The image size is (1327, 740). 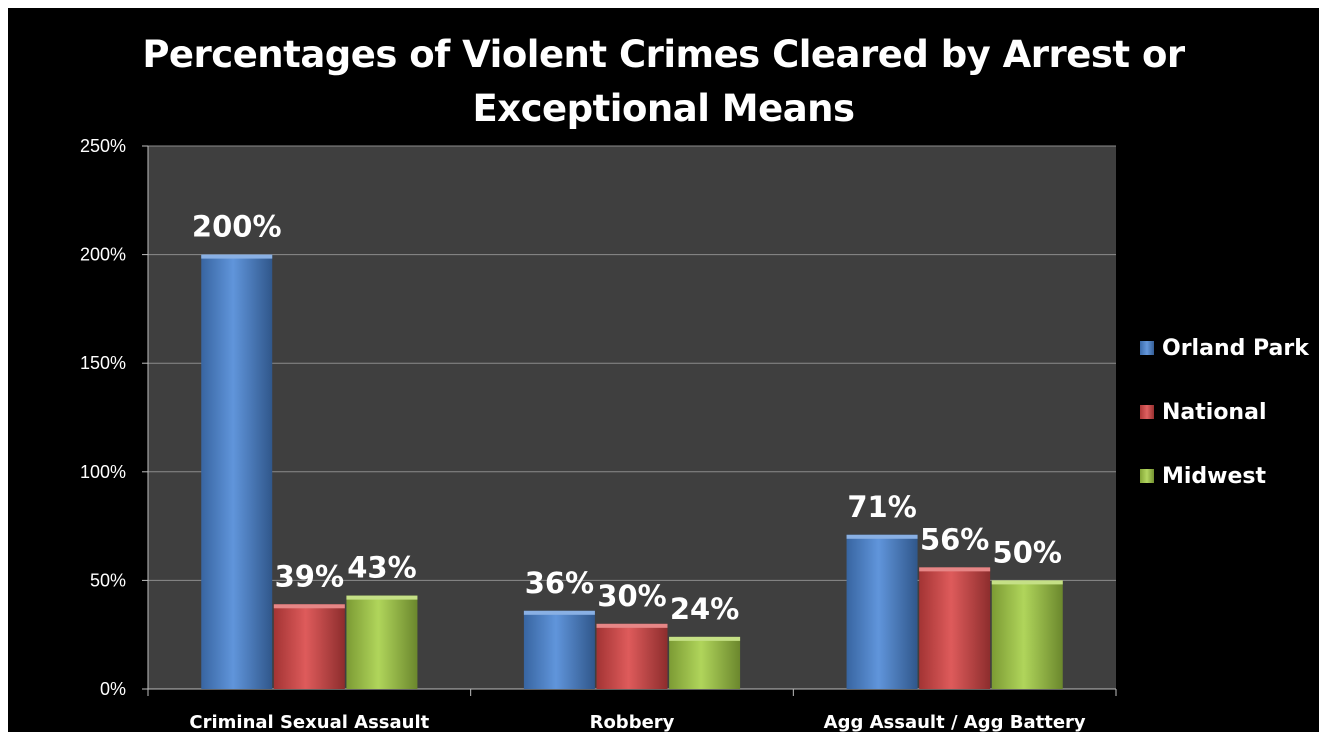 What do you see at coordinates (381, 568) in the screenshot?
I see `data-label: 43%` at bounding box center [381, 568].